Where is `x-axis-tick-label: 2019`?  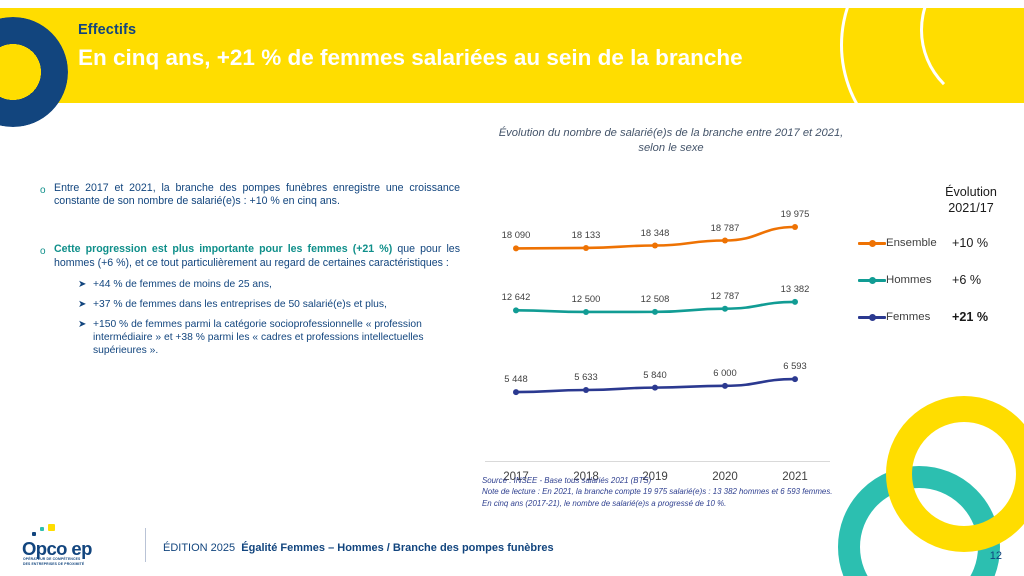
x-axis-tick-label: 2019 is located at coordinates (655, 477).